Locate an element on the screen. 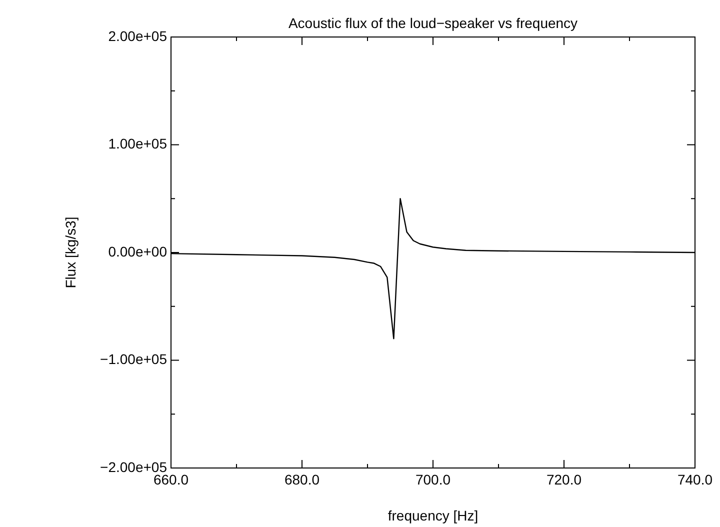  y-tick-label: 2.00e+05 is located at coordinates (138, 36).